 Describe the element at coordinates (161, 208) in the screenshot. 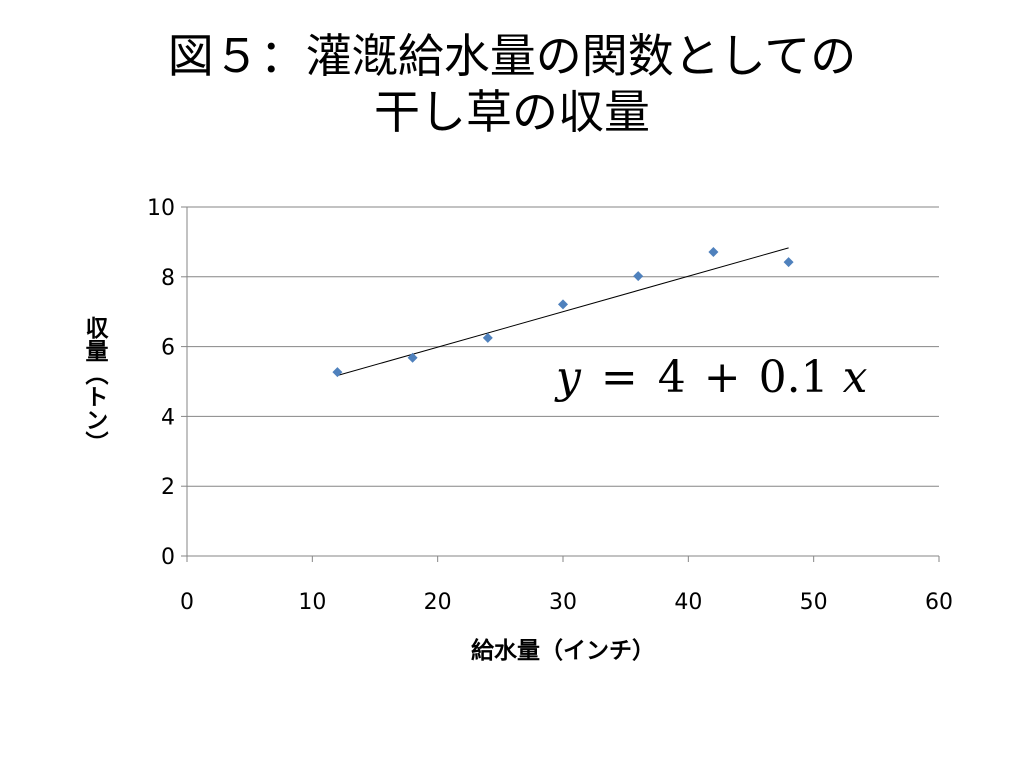

I see `y-tick-label: 10` at that location.